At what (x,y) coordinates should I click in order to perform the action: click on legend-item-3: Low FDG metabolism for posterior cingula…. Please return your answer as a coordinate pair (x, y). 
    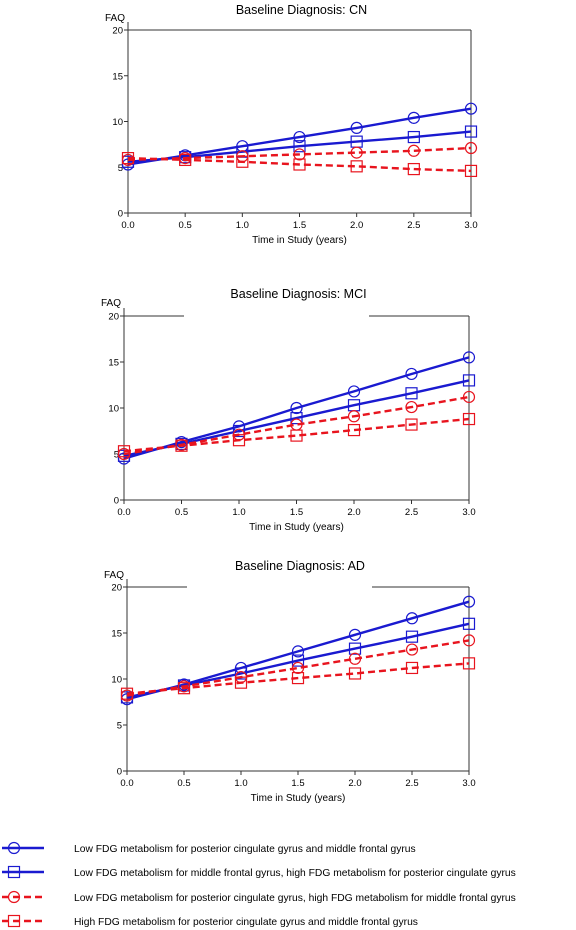
    Looking at the image, I should click on (259, 897).